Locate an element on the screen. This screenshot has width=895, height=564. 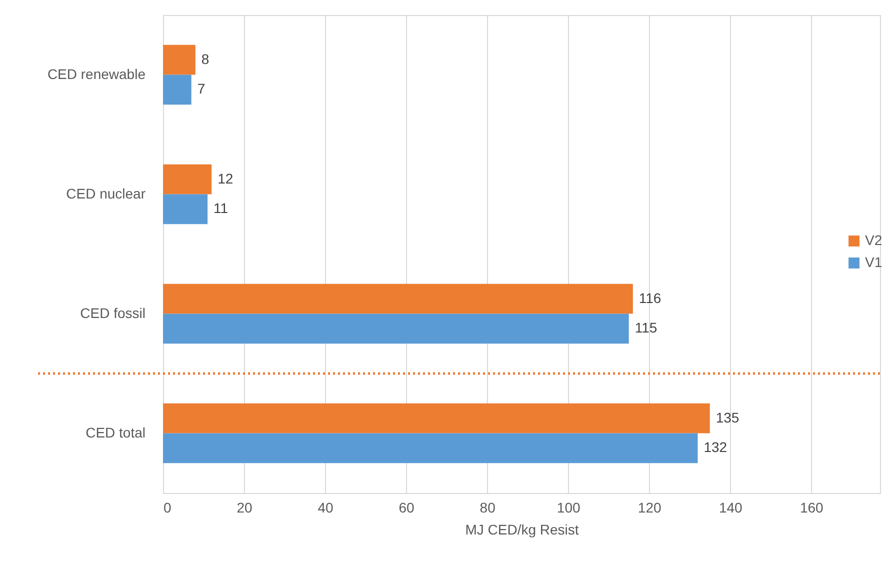
x-tick-label: 60 is located at coordinates (406, 508).